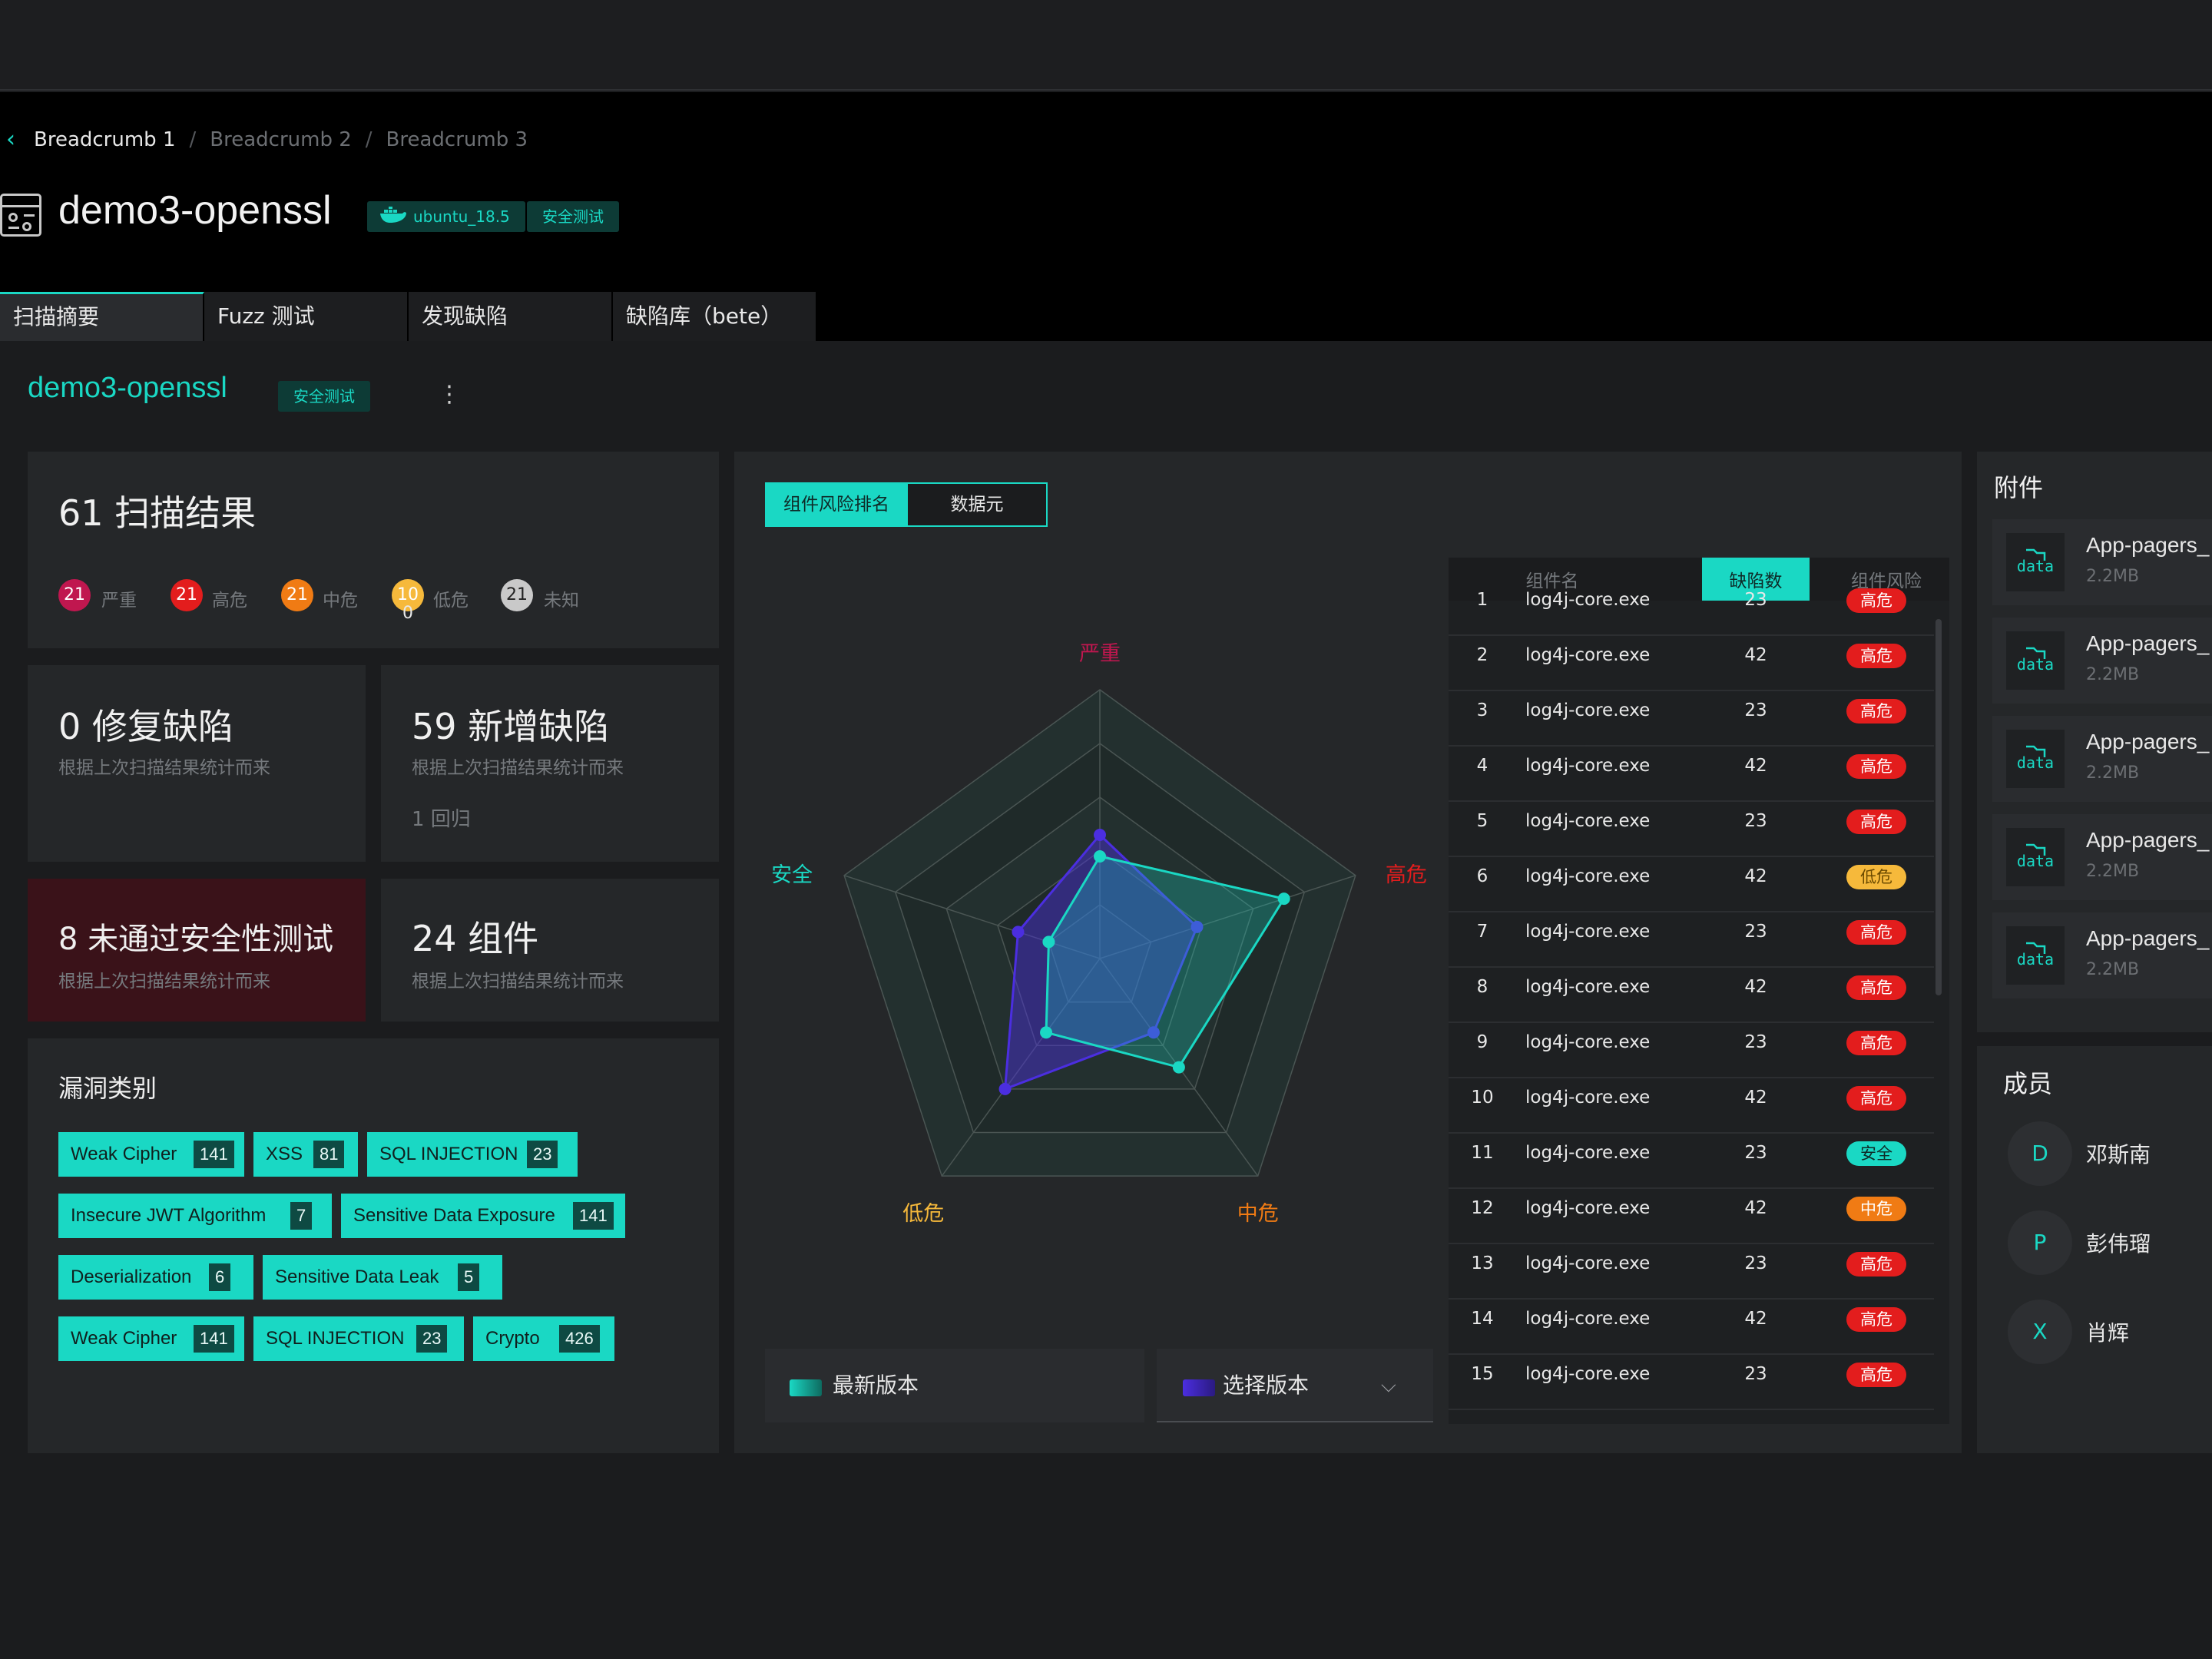  I want to click on table-row: 11 log4j-core.exe 23 安全, so click(1691, 1161).